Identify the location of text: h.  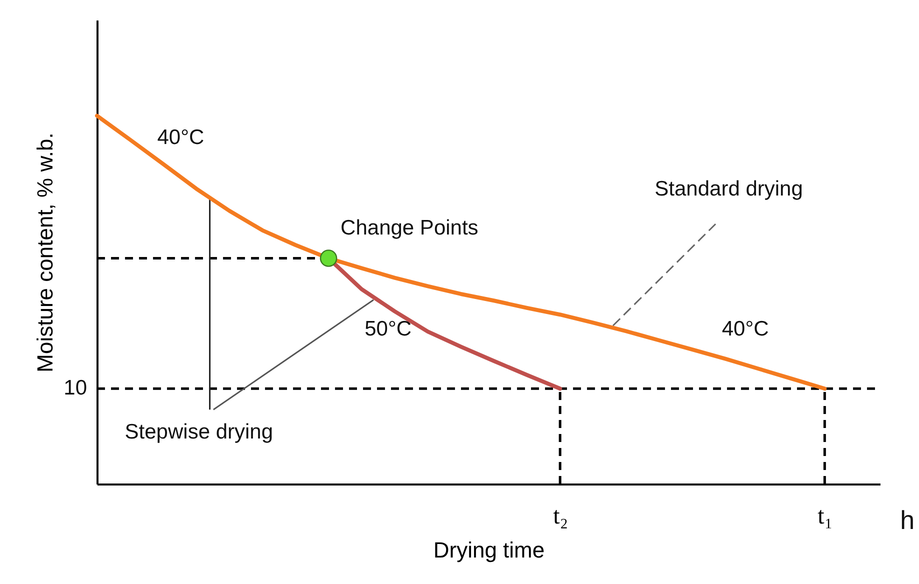
(907, 519).